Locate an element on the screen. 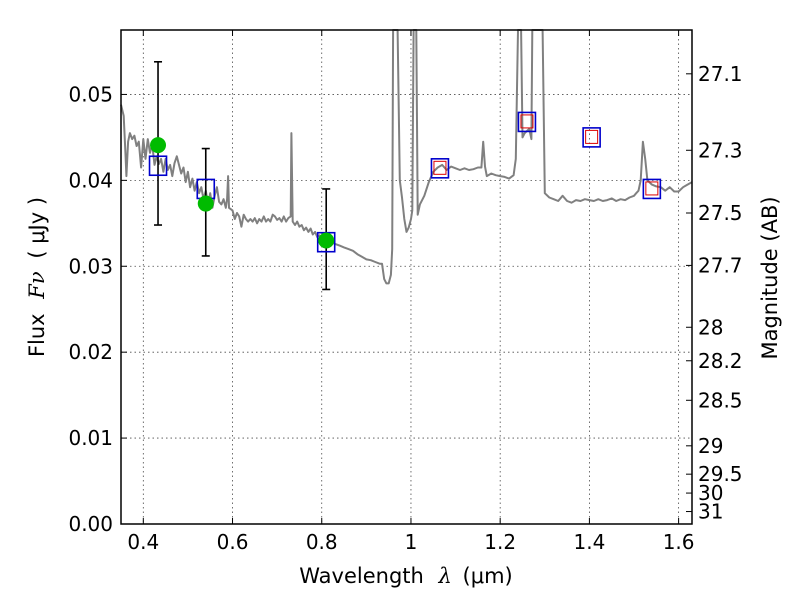 This screenshot has width=800, height=600. right-tick-label: 28.2 is located at coordinates (720, 361).